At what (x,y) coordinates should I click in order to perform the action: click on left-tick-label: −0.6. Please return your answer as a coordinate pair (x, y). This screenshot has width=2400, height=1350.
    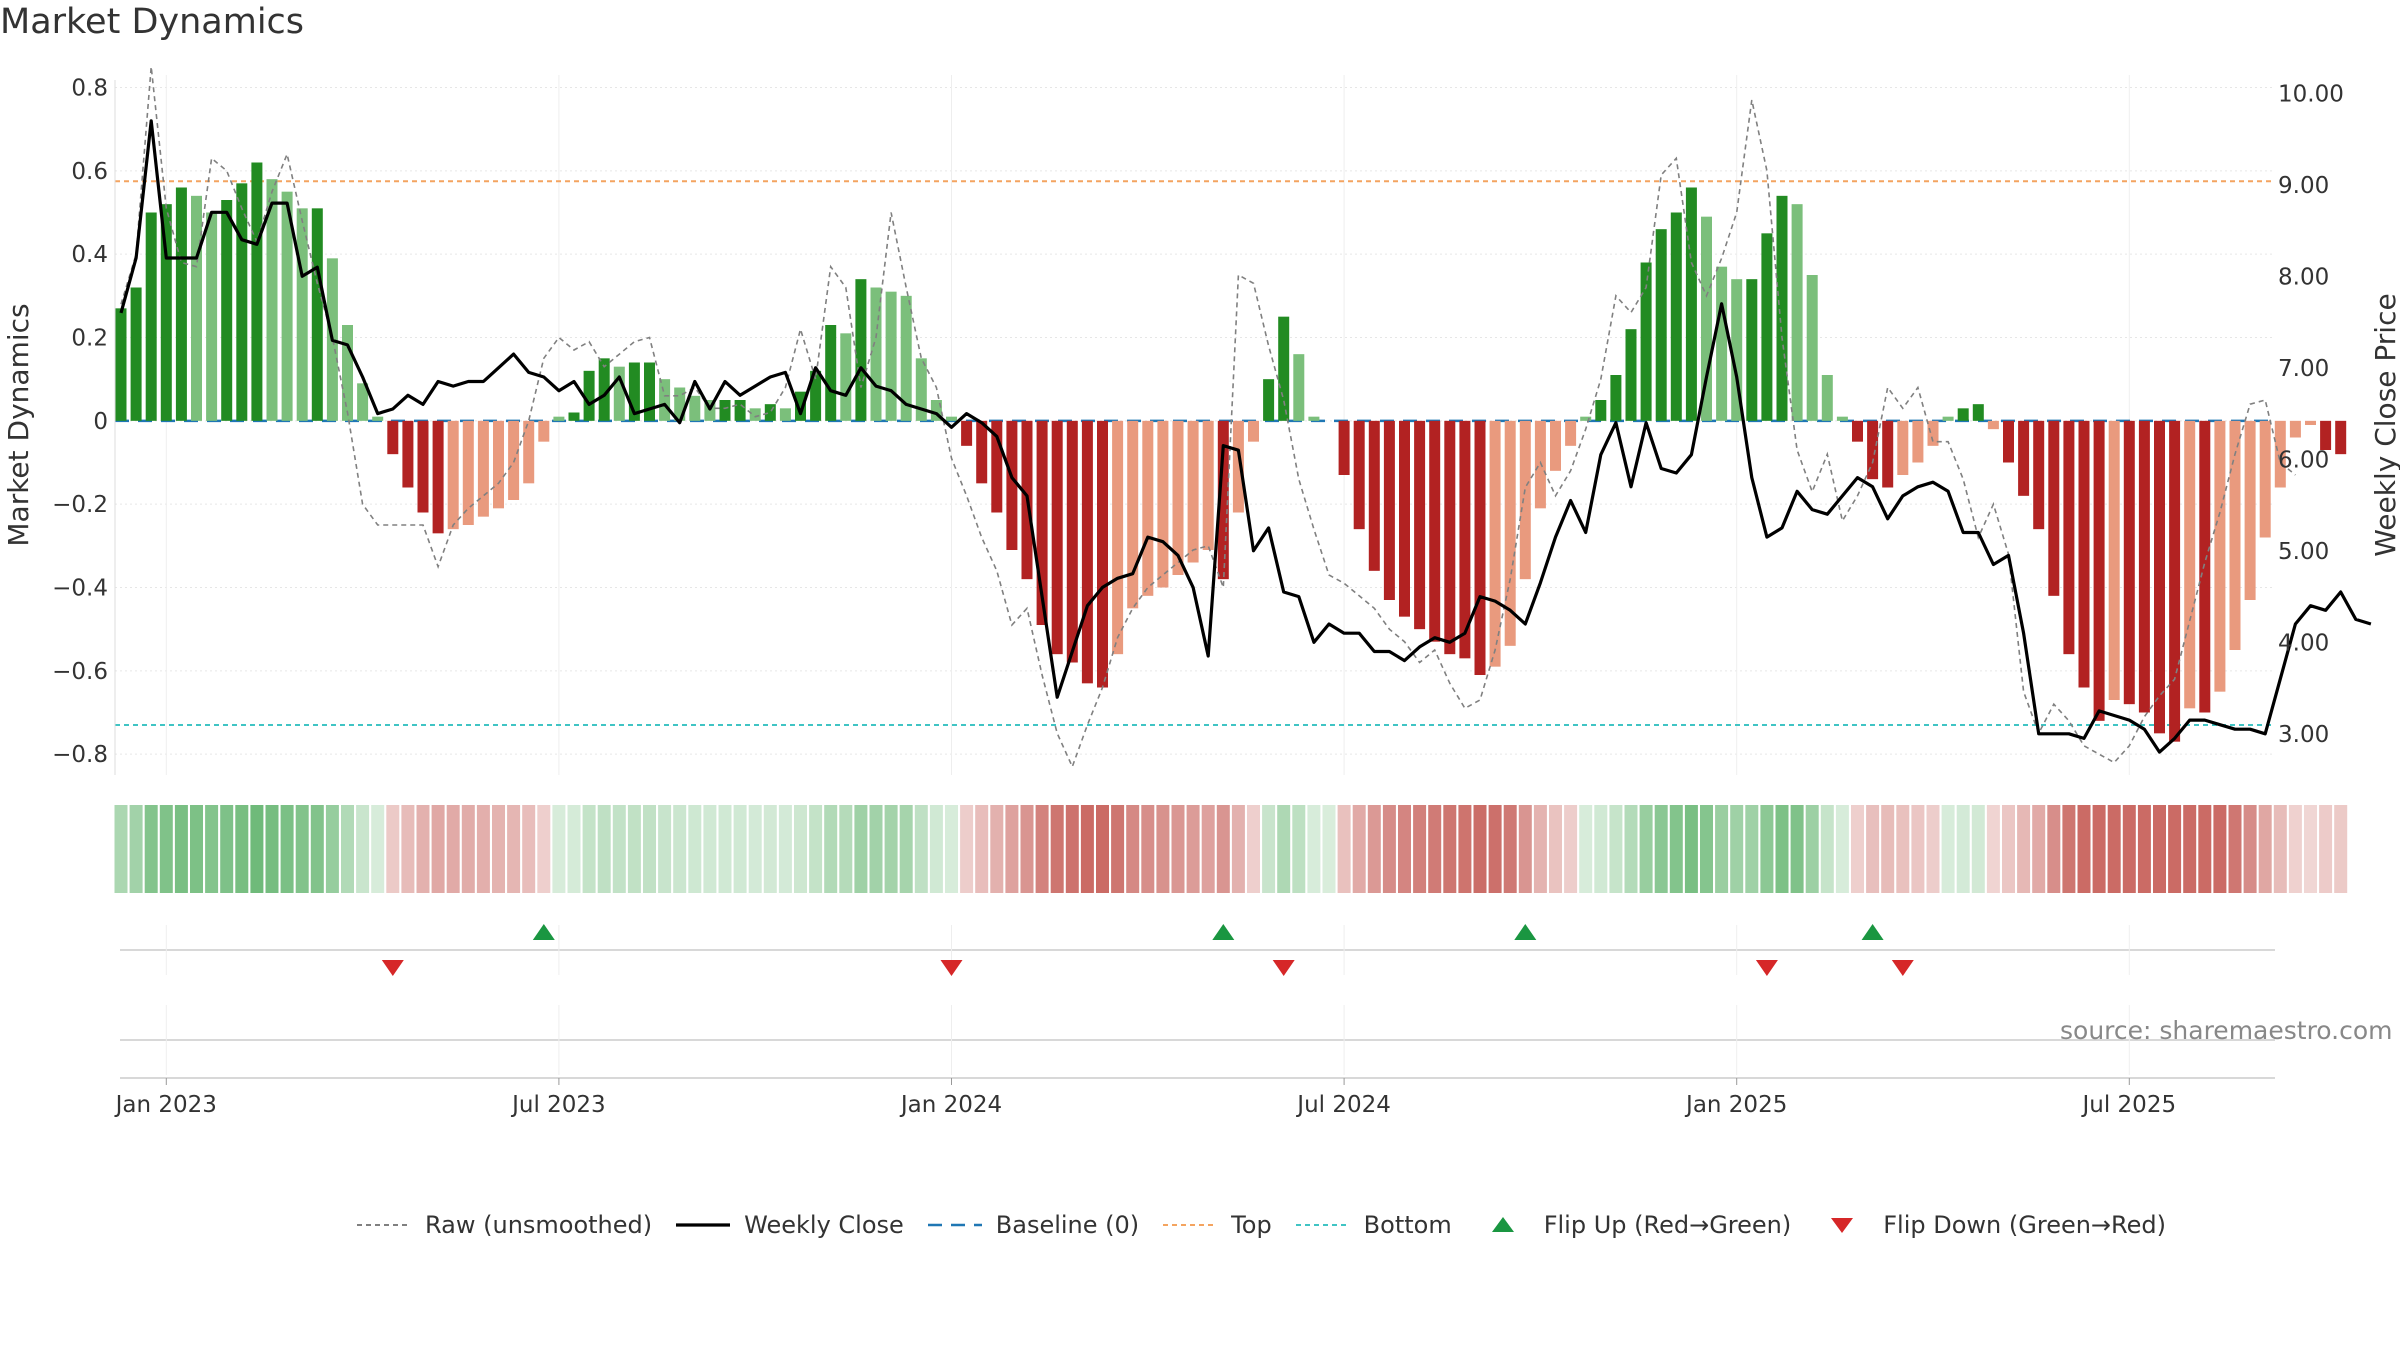
    Looking at the image, I should click on (80, 672).